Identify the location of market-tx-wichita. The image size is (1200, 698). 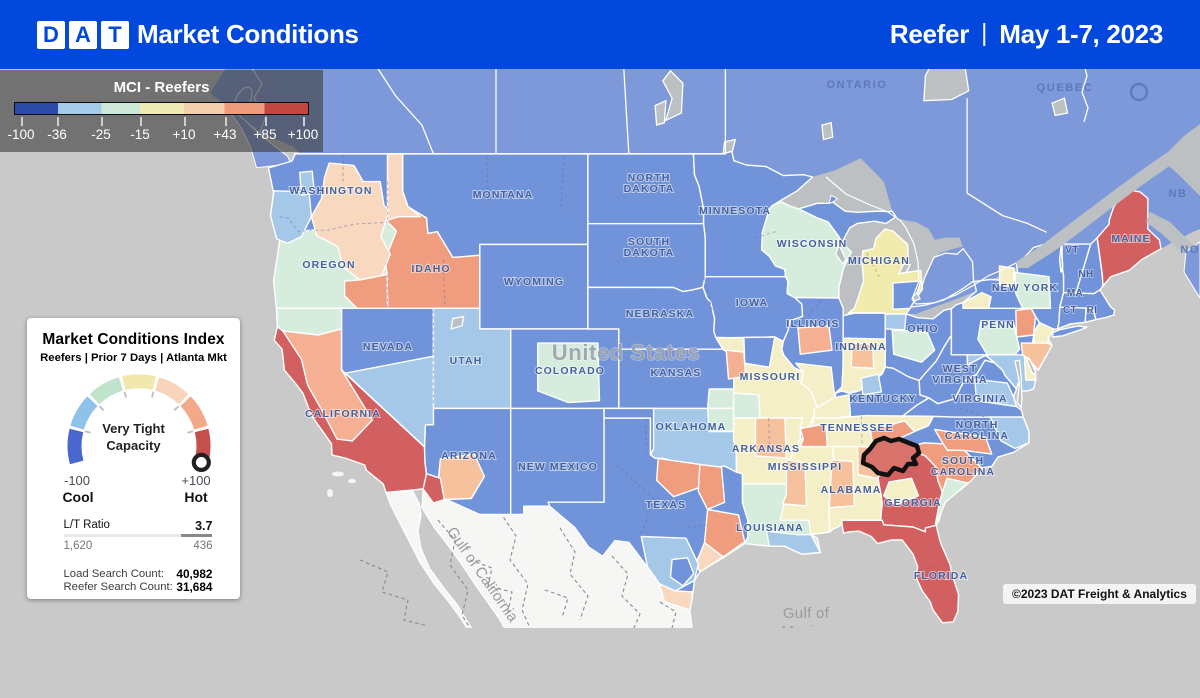
(680, 477).